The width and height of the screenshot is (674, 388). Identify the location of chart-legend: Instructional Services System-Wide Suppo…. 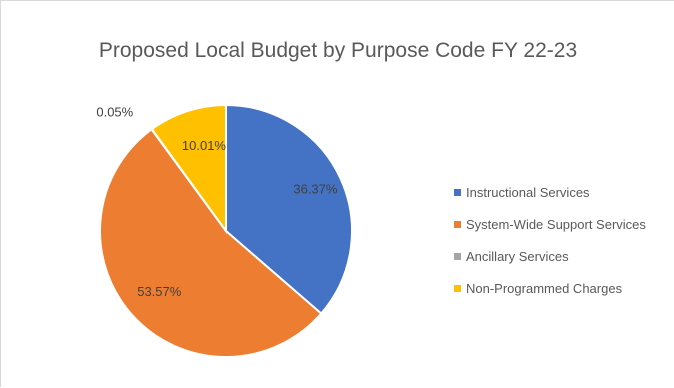
(550, 240).